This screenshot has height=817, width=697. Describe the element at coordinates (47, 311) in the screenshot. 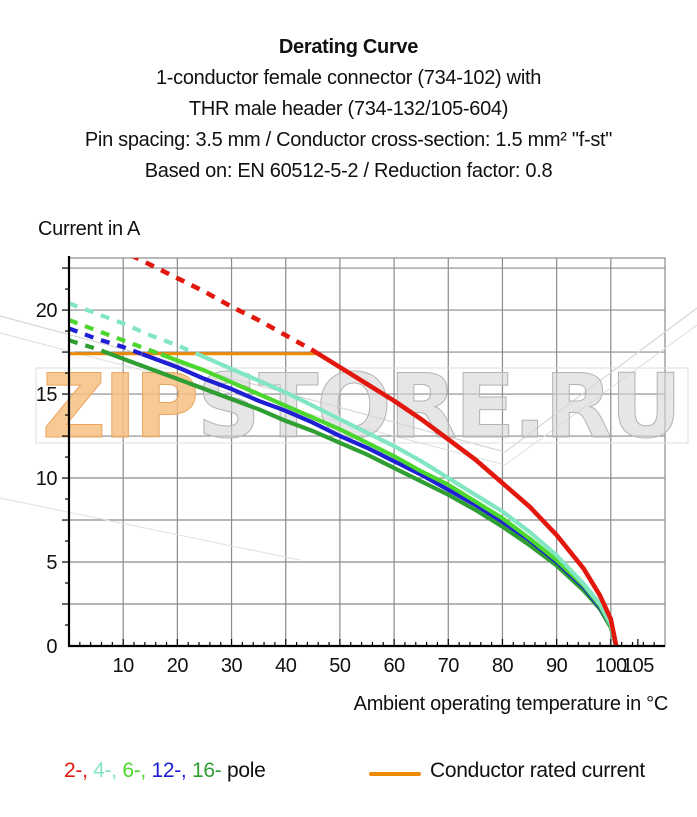

I see `y-tick-label: 20` at that location.